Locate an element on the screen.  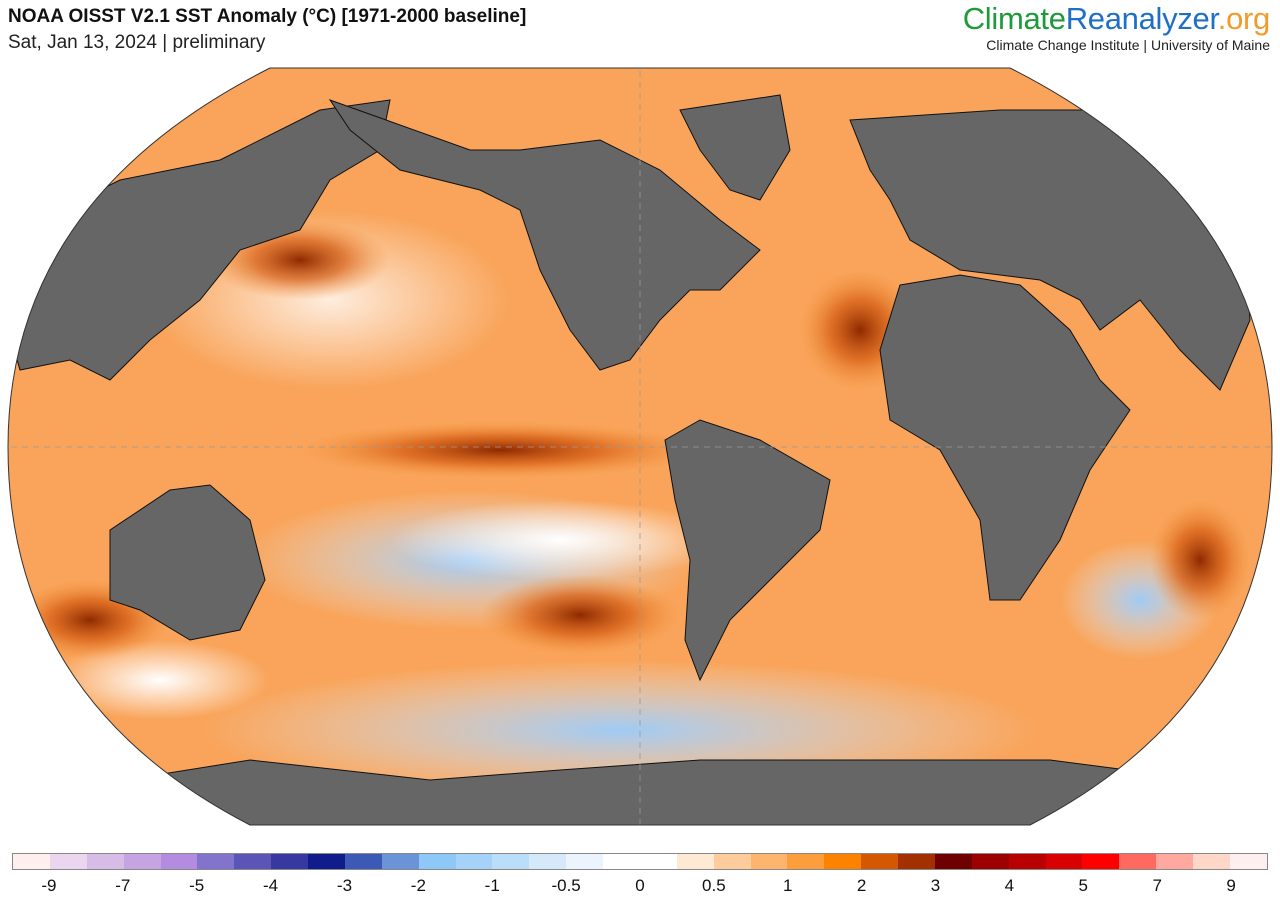
logo-wordmark: ClimateReanalyzer.org is located at coordinates (1116, 18).